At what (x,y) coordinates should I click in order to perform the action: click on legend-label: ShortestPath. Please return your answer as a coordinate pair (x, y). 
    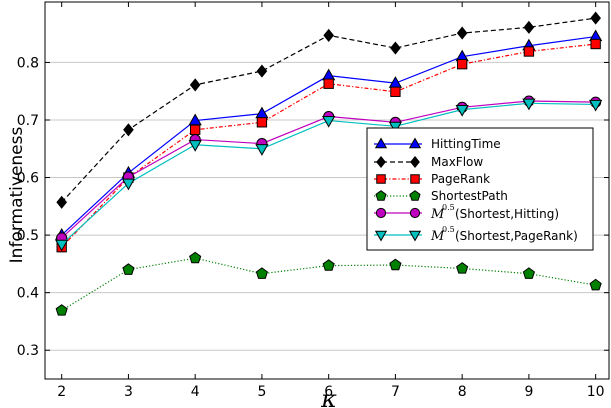
    Looking at the image, I should click on (469, 196).